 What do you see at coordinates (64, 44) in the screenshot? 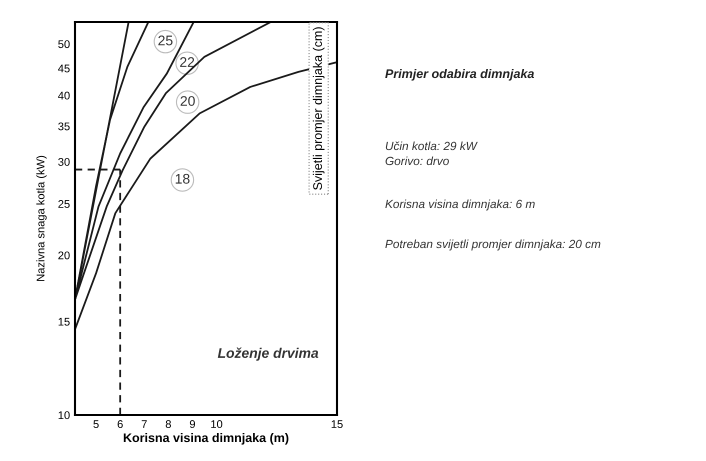
I see `y-tick-label: 50` at bounding box center [64, 44].